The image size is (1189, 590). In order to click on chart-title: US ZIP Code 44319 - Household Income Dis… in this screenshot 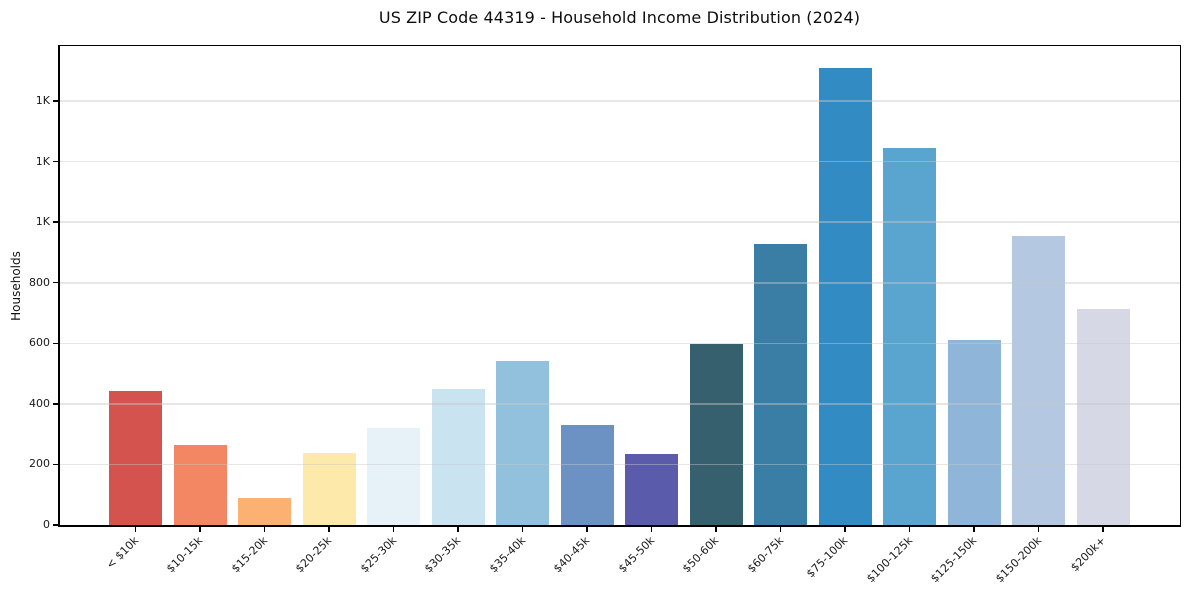, I will do `click(619, 17)`.